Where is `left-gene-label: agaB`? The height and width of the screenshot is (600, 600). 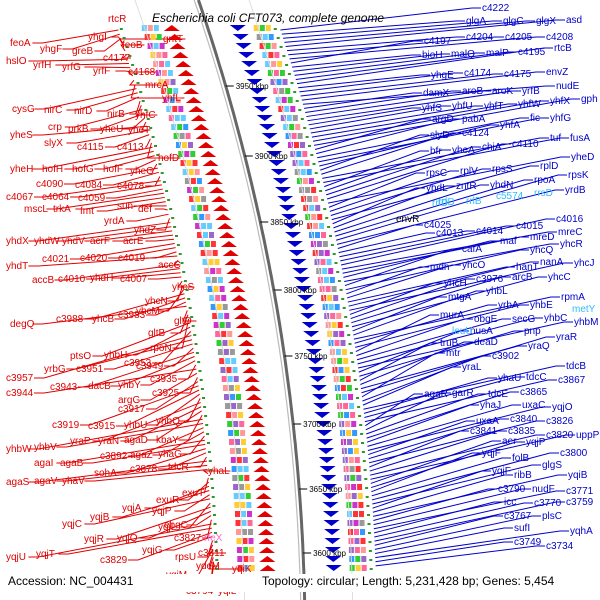 left-gene-label: agaB is located at coordinates (72, 463).